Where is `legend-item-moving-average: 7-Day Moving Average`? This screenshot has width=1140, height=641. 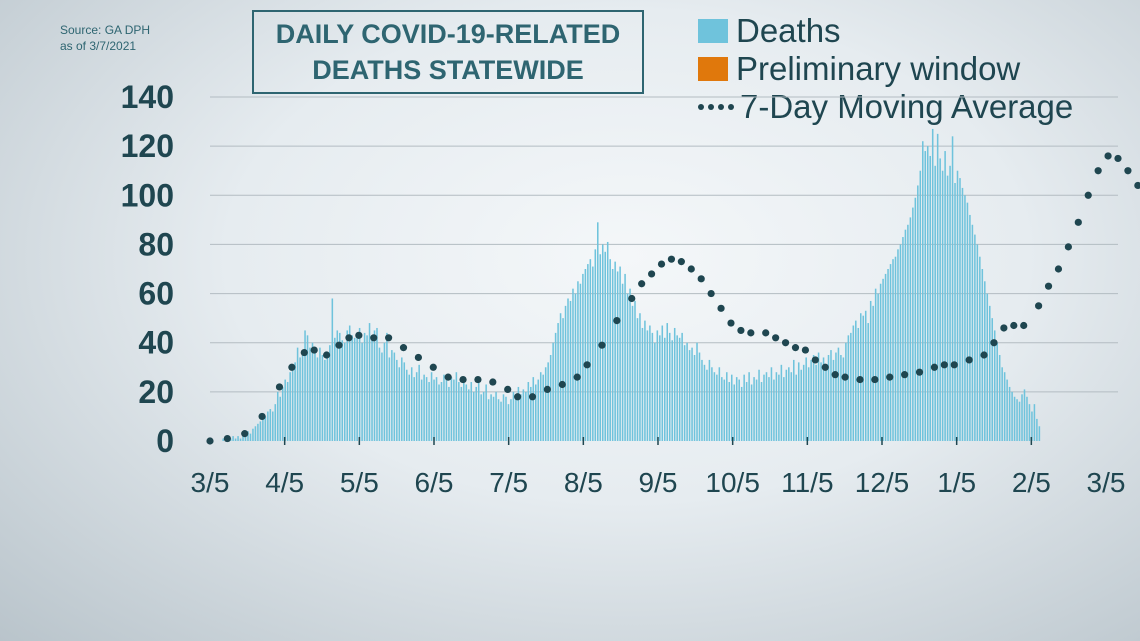 legend-item-moving-average: 7-Day Moving Average is located at coordinates (885, 107).